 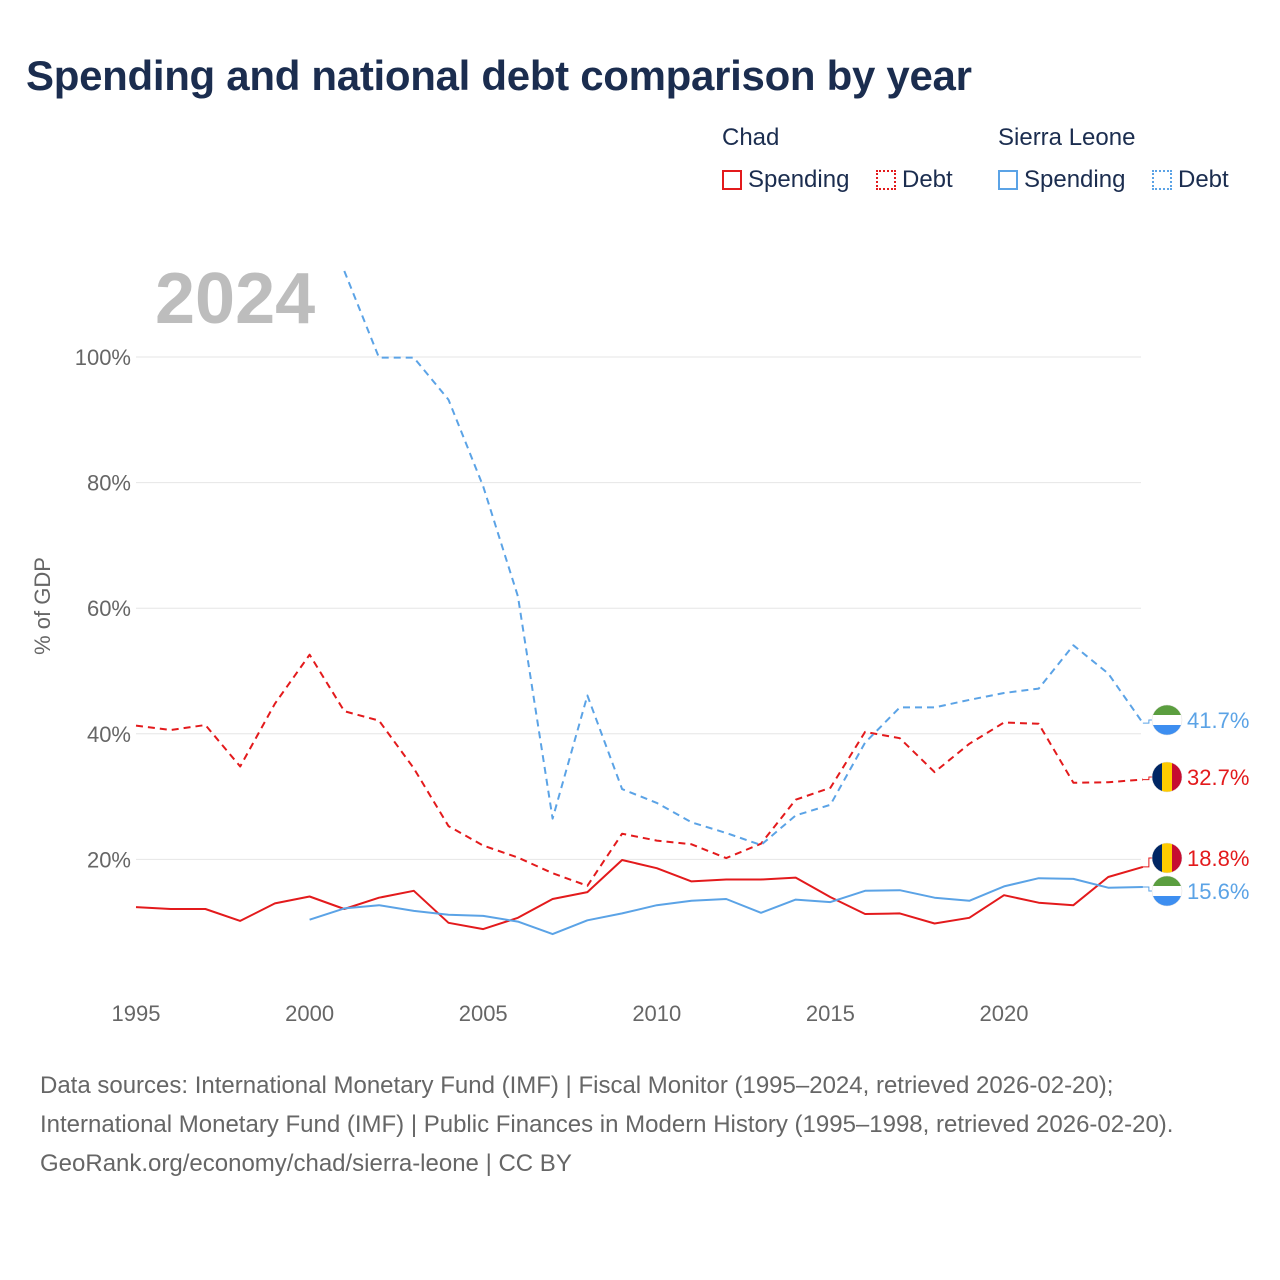 I want to click on end-label-chad-debt: 32.7%, so click(x=1195, y=777).